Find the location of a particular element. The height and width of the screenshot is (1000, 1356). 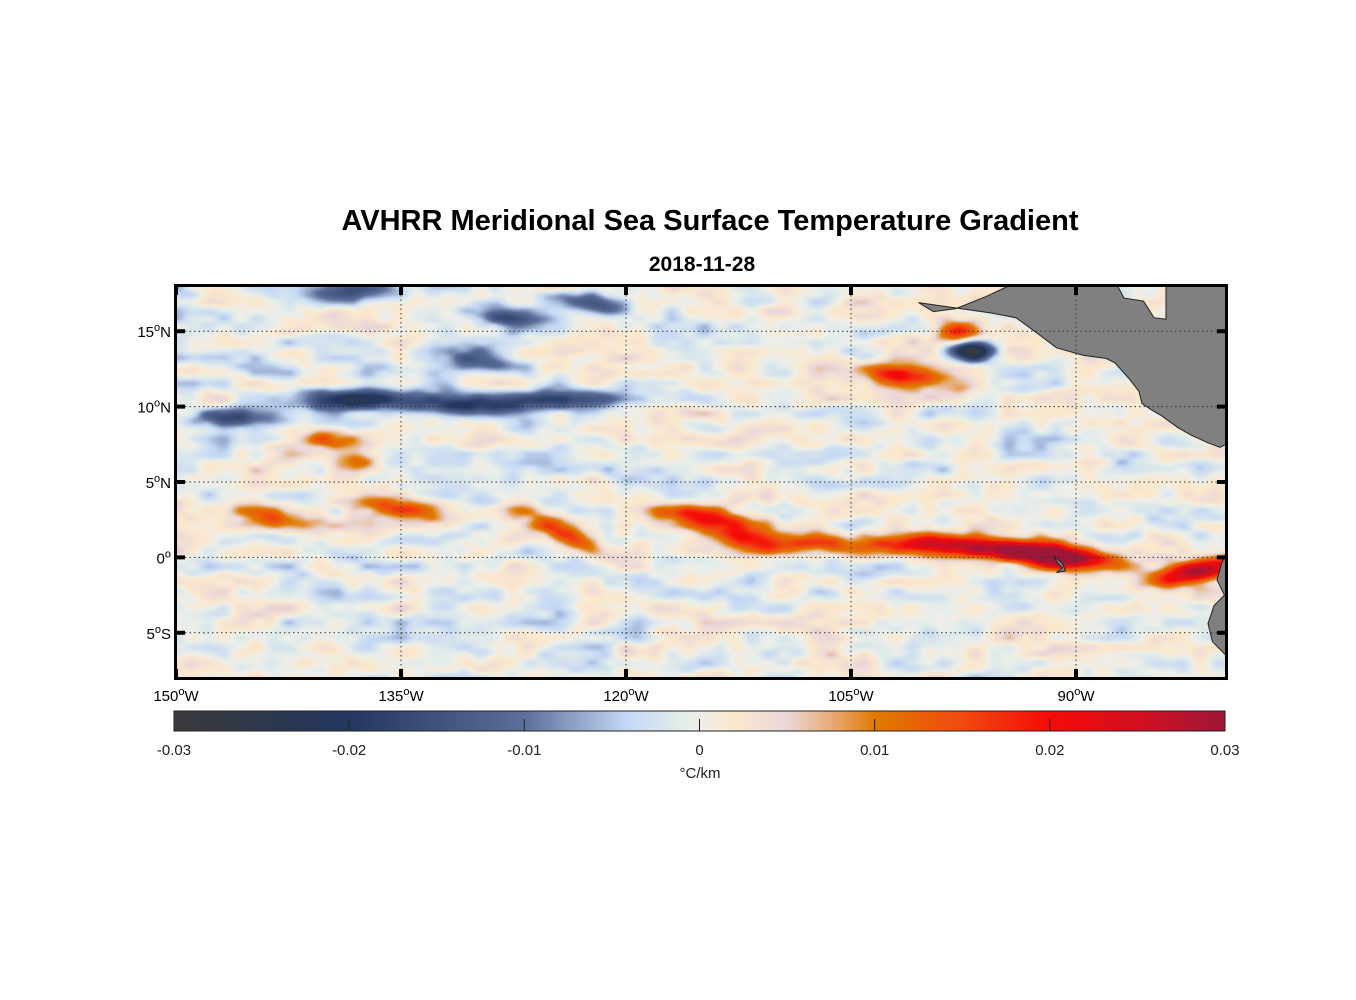

colorbar: -0.03 -0.02 -0.01 0 0.01 0.02 0.03 °C/km is located at coordinates (698, 746).